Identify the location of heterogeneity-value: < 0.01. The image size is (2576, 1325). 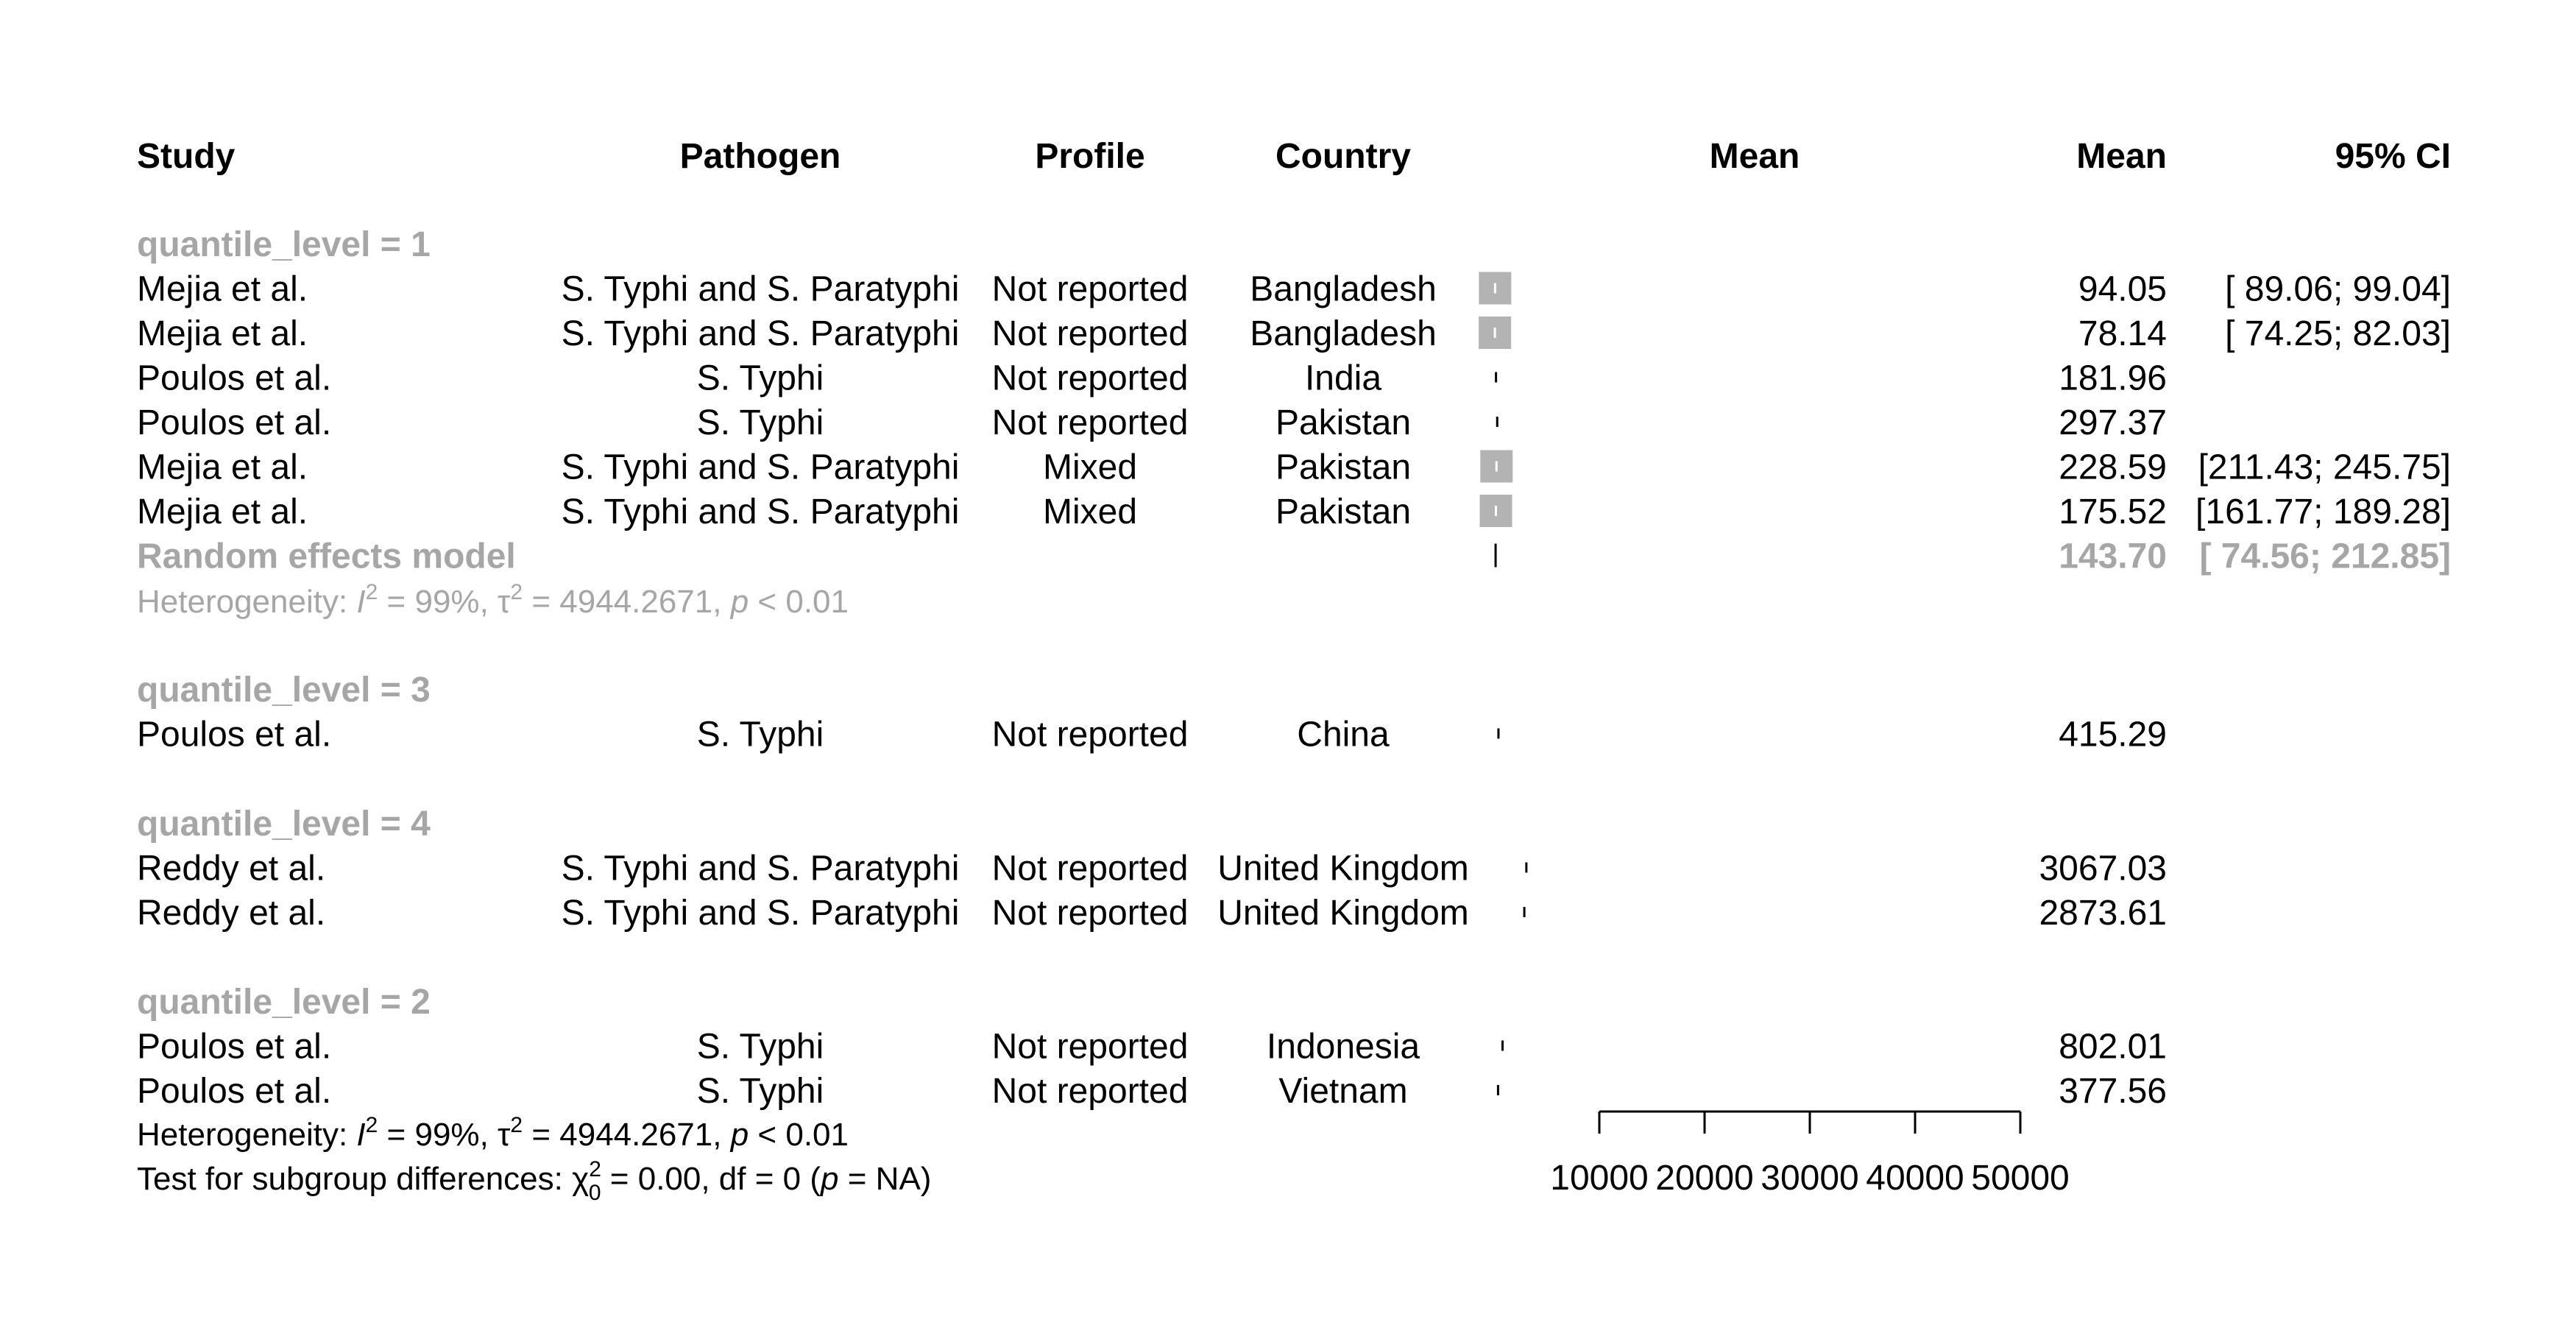
(803, 602).